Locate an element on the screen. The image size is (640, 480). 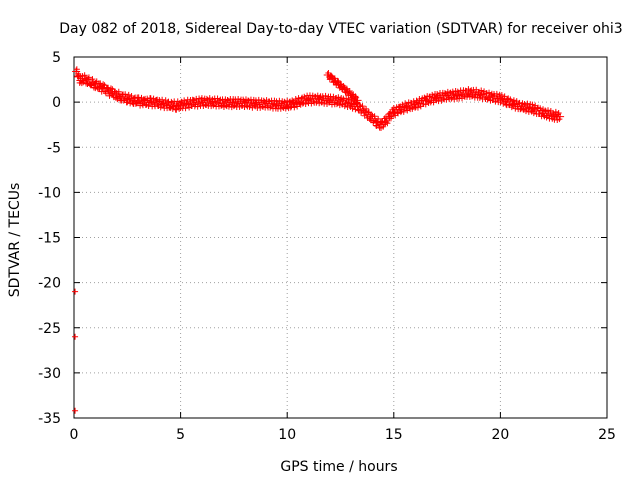
x-tick-label: 15 is located at coordinates (394, 435).